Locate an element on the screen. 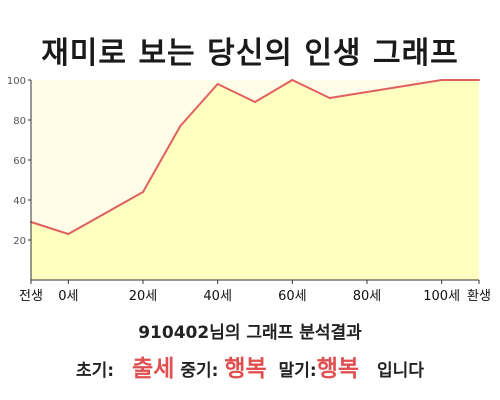 The width and height of the screenshot is (500, 400). analysis-result: 초기: 출세 중기: 행복 말기:행복 입니다 is located at coordinates (250, 366).